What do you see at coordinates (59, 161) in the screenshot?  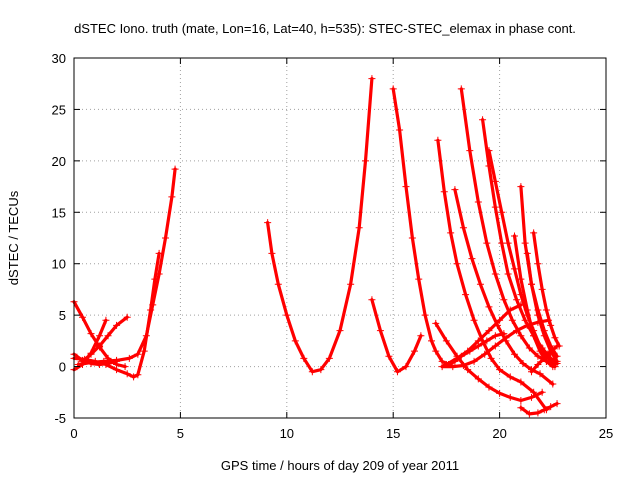 I see `y-tick-label: 20` at bounding box center [59, 161].